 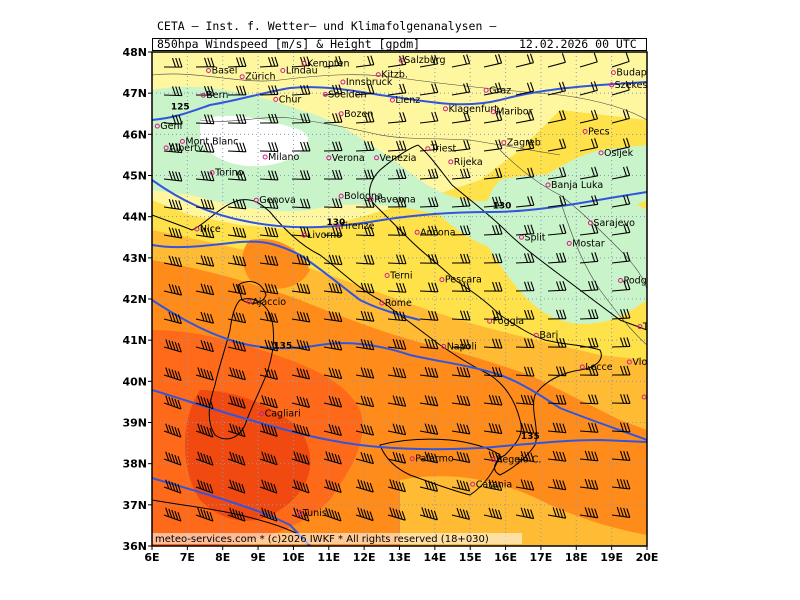 What do you see at coordinates (398, 303) in the screenshot?
I see `city-label: Rome` at bounding box center [398, 303].